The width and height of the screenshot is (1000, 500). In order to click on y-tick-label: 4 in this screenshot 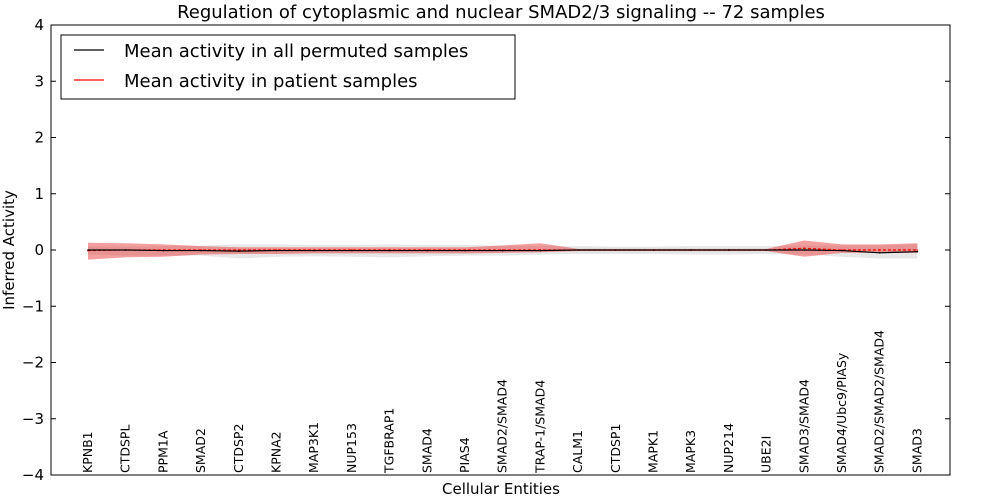, I will do `click(39, 25)`.